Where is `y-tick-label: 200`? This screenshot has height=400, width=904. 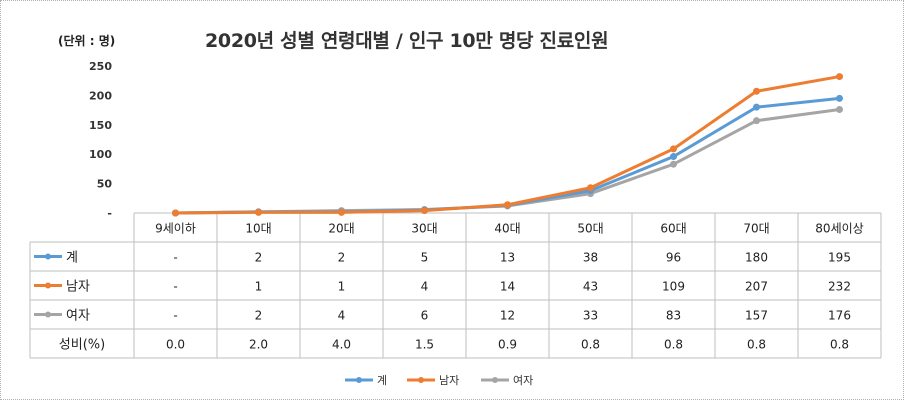 y-tick-label: 200 is located at coordinates (100, 95).